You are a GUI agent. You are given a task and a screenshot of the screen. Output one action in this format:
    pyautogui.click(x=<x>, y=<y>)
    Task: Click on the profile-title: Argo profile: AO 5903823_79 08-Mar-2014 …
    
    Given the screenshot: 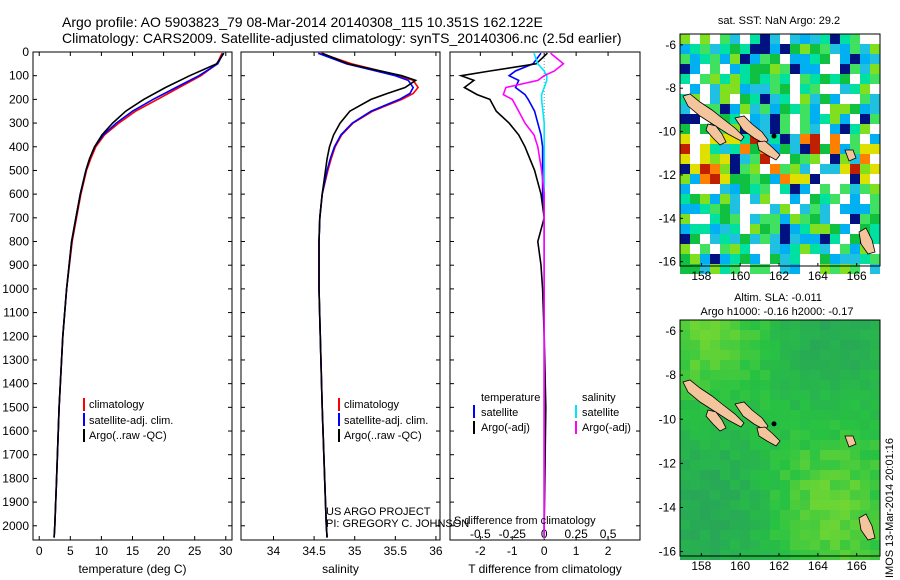 What is the action you would take?
    pyautogui.click(x=302, y=22)
    